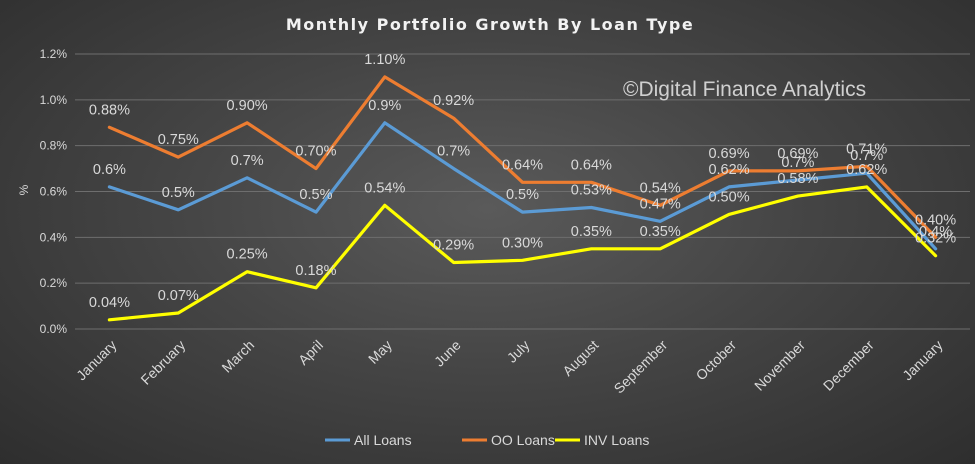  I want to click on x-tick-label: February, so click(162, 362).